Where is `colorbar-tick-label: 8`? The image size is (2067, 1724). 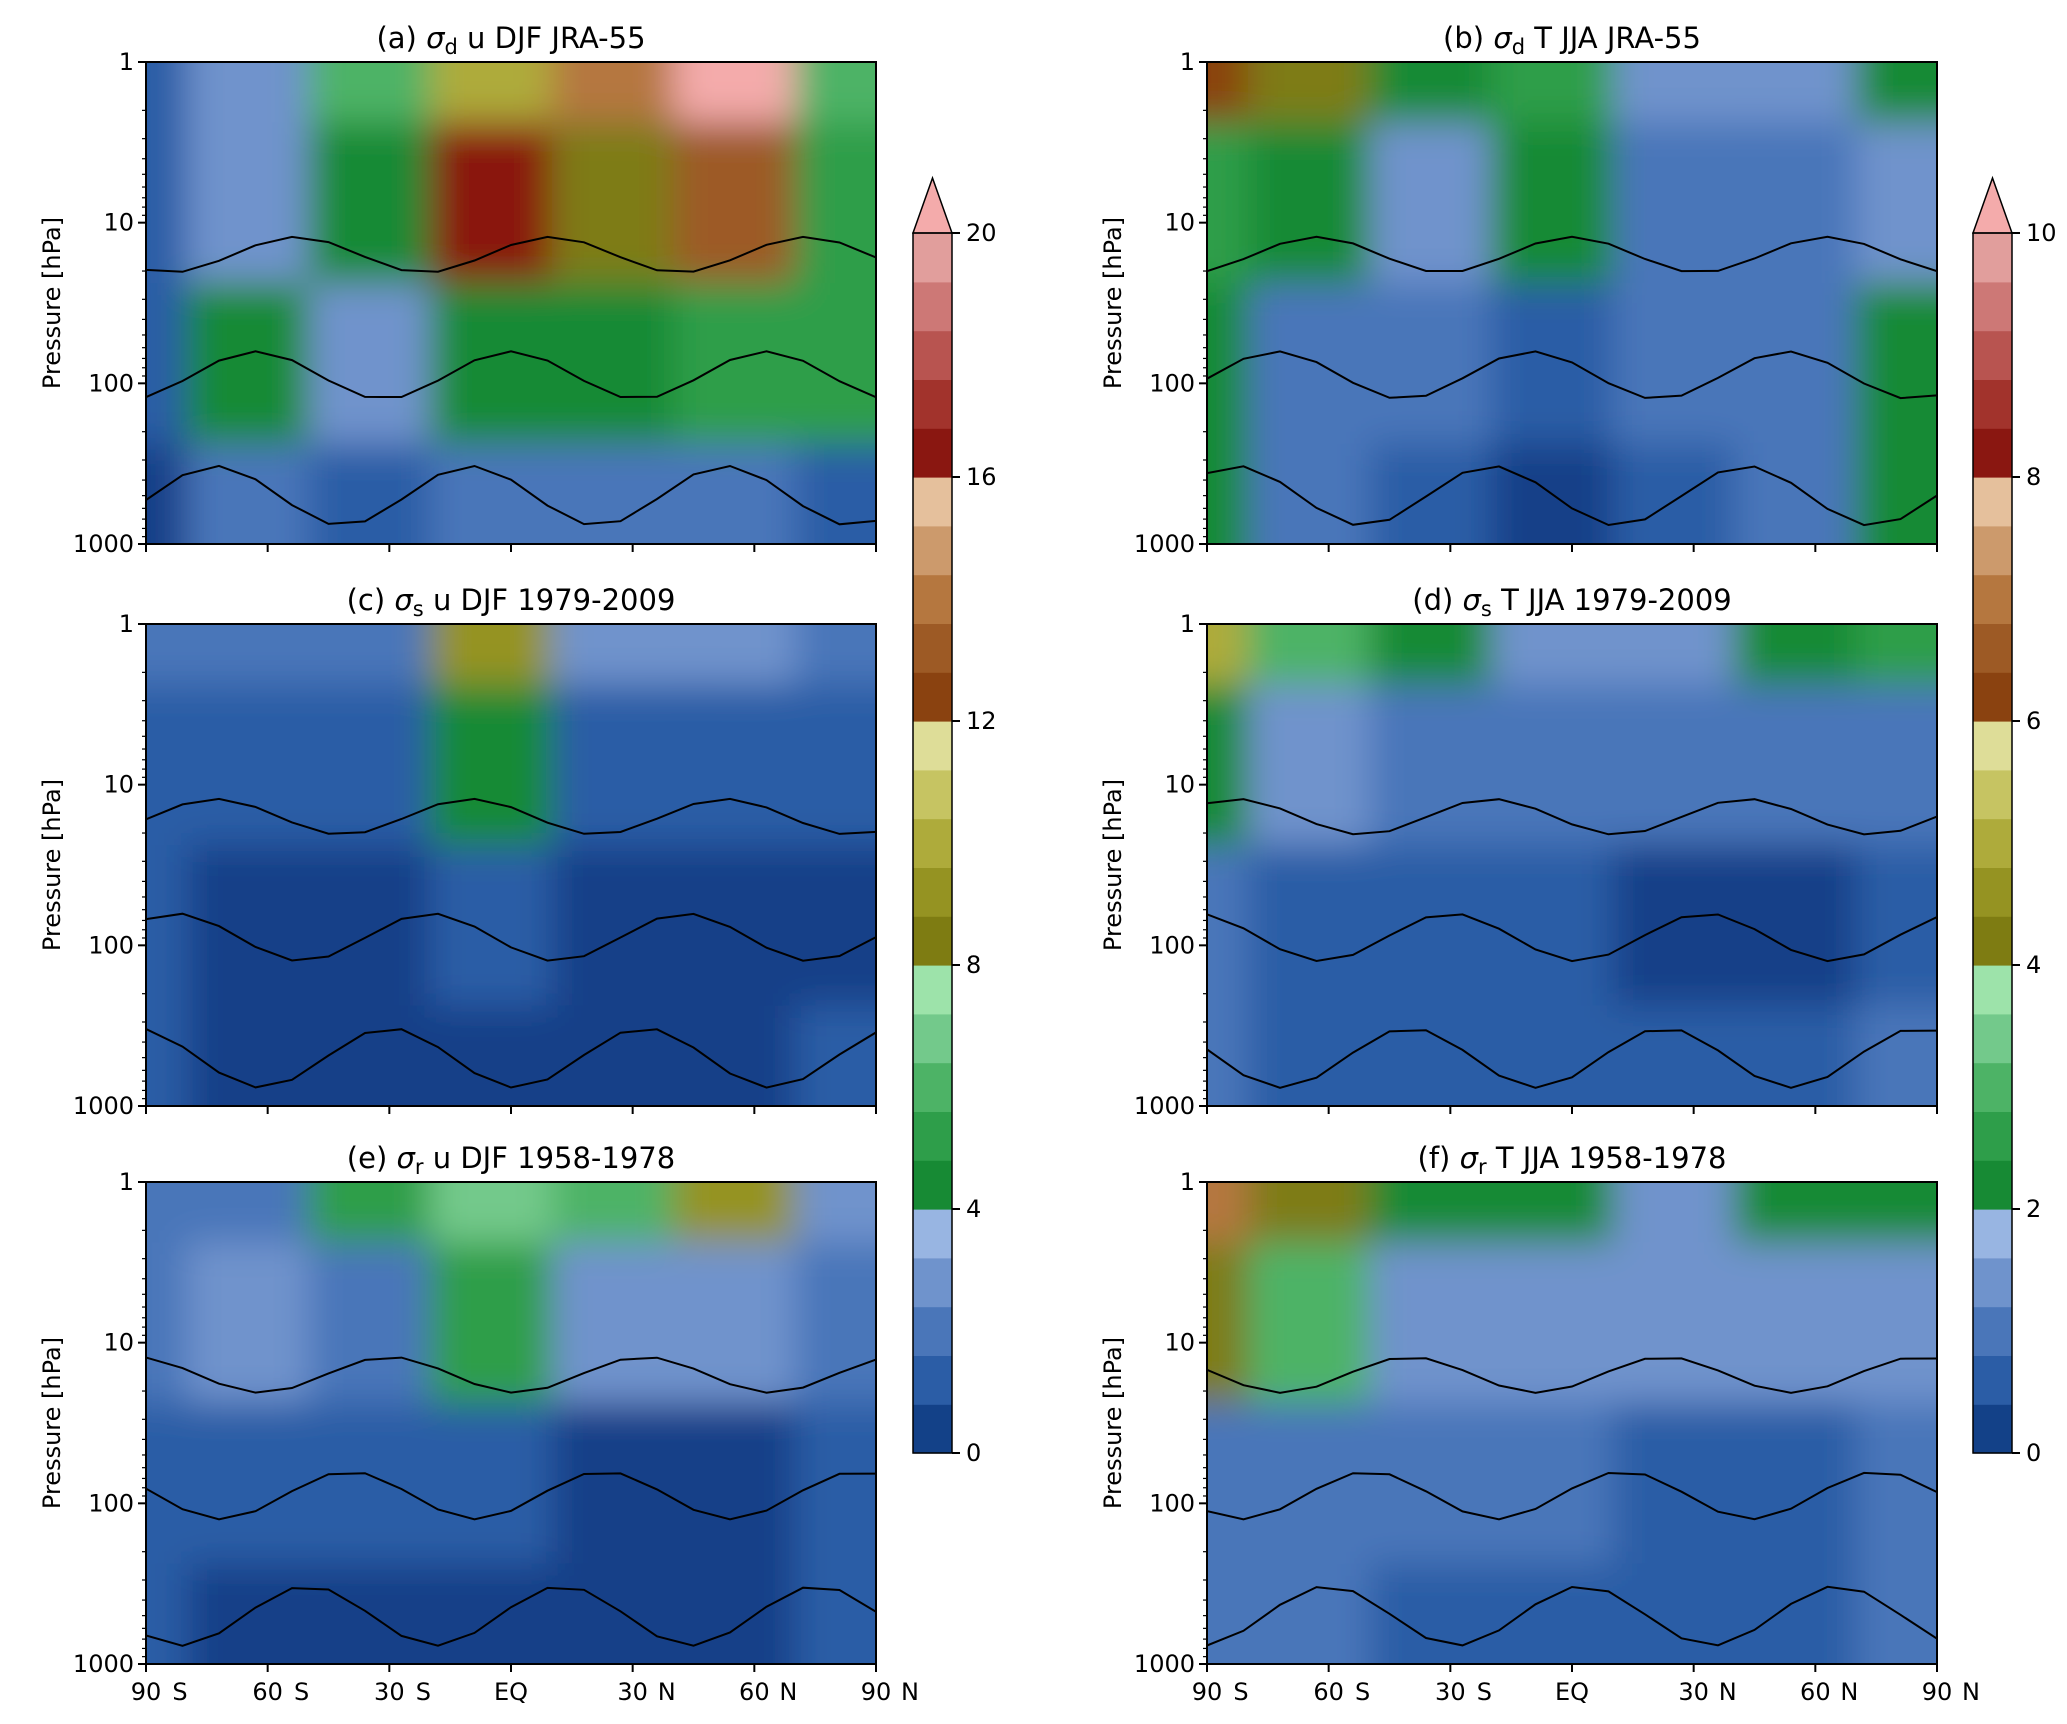 colorbar-tick-label: 8 is located at coordinates (973, 965).